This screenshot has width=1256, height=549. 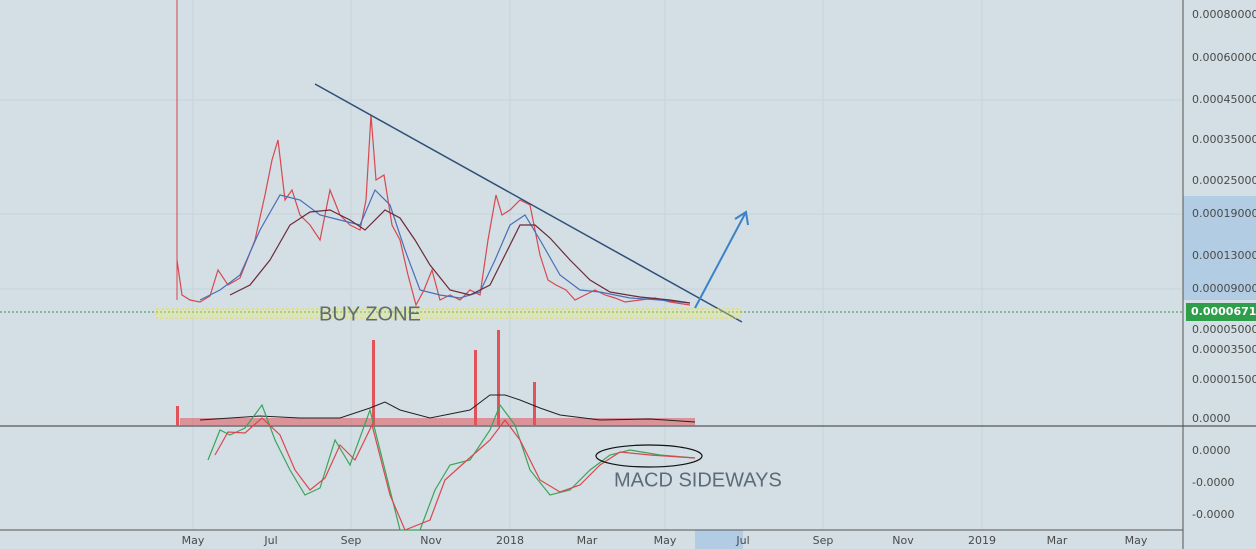 I want to click on arrow-head, so click(x=741, y=218).